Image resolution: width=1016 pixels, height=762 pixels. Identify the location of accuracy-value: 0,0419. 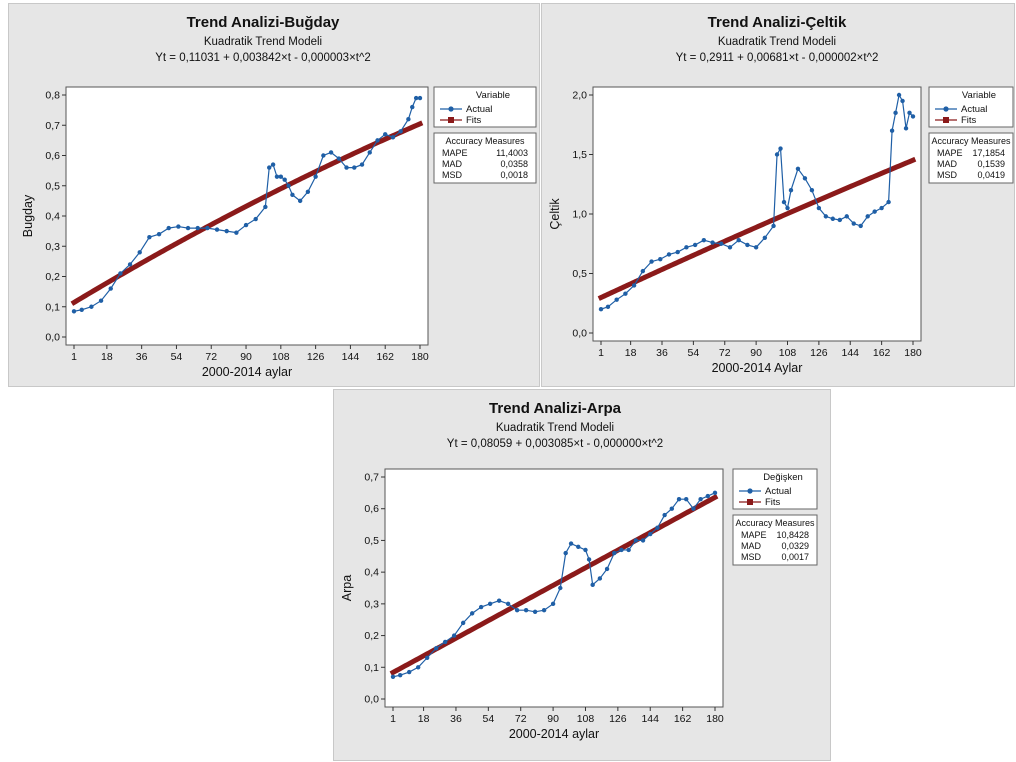
(991, 175).